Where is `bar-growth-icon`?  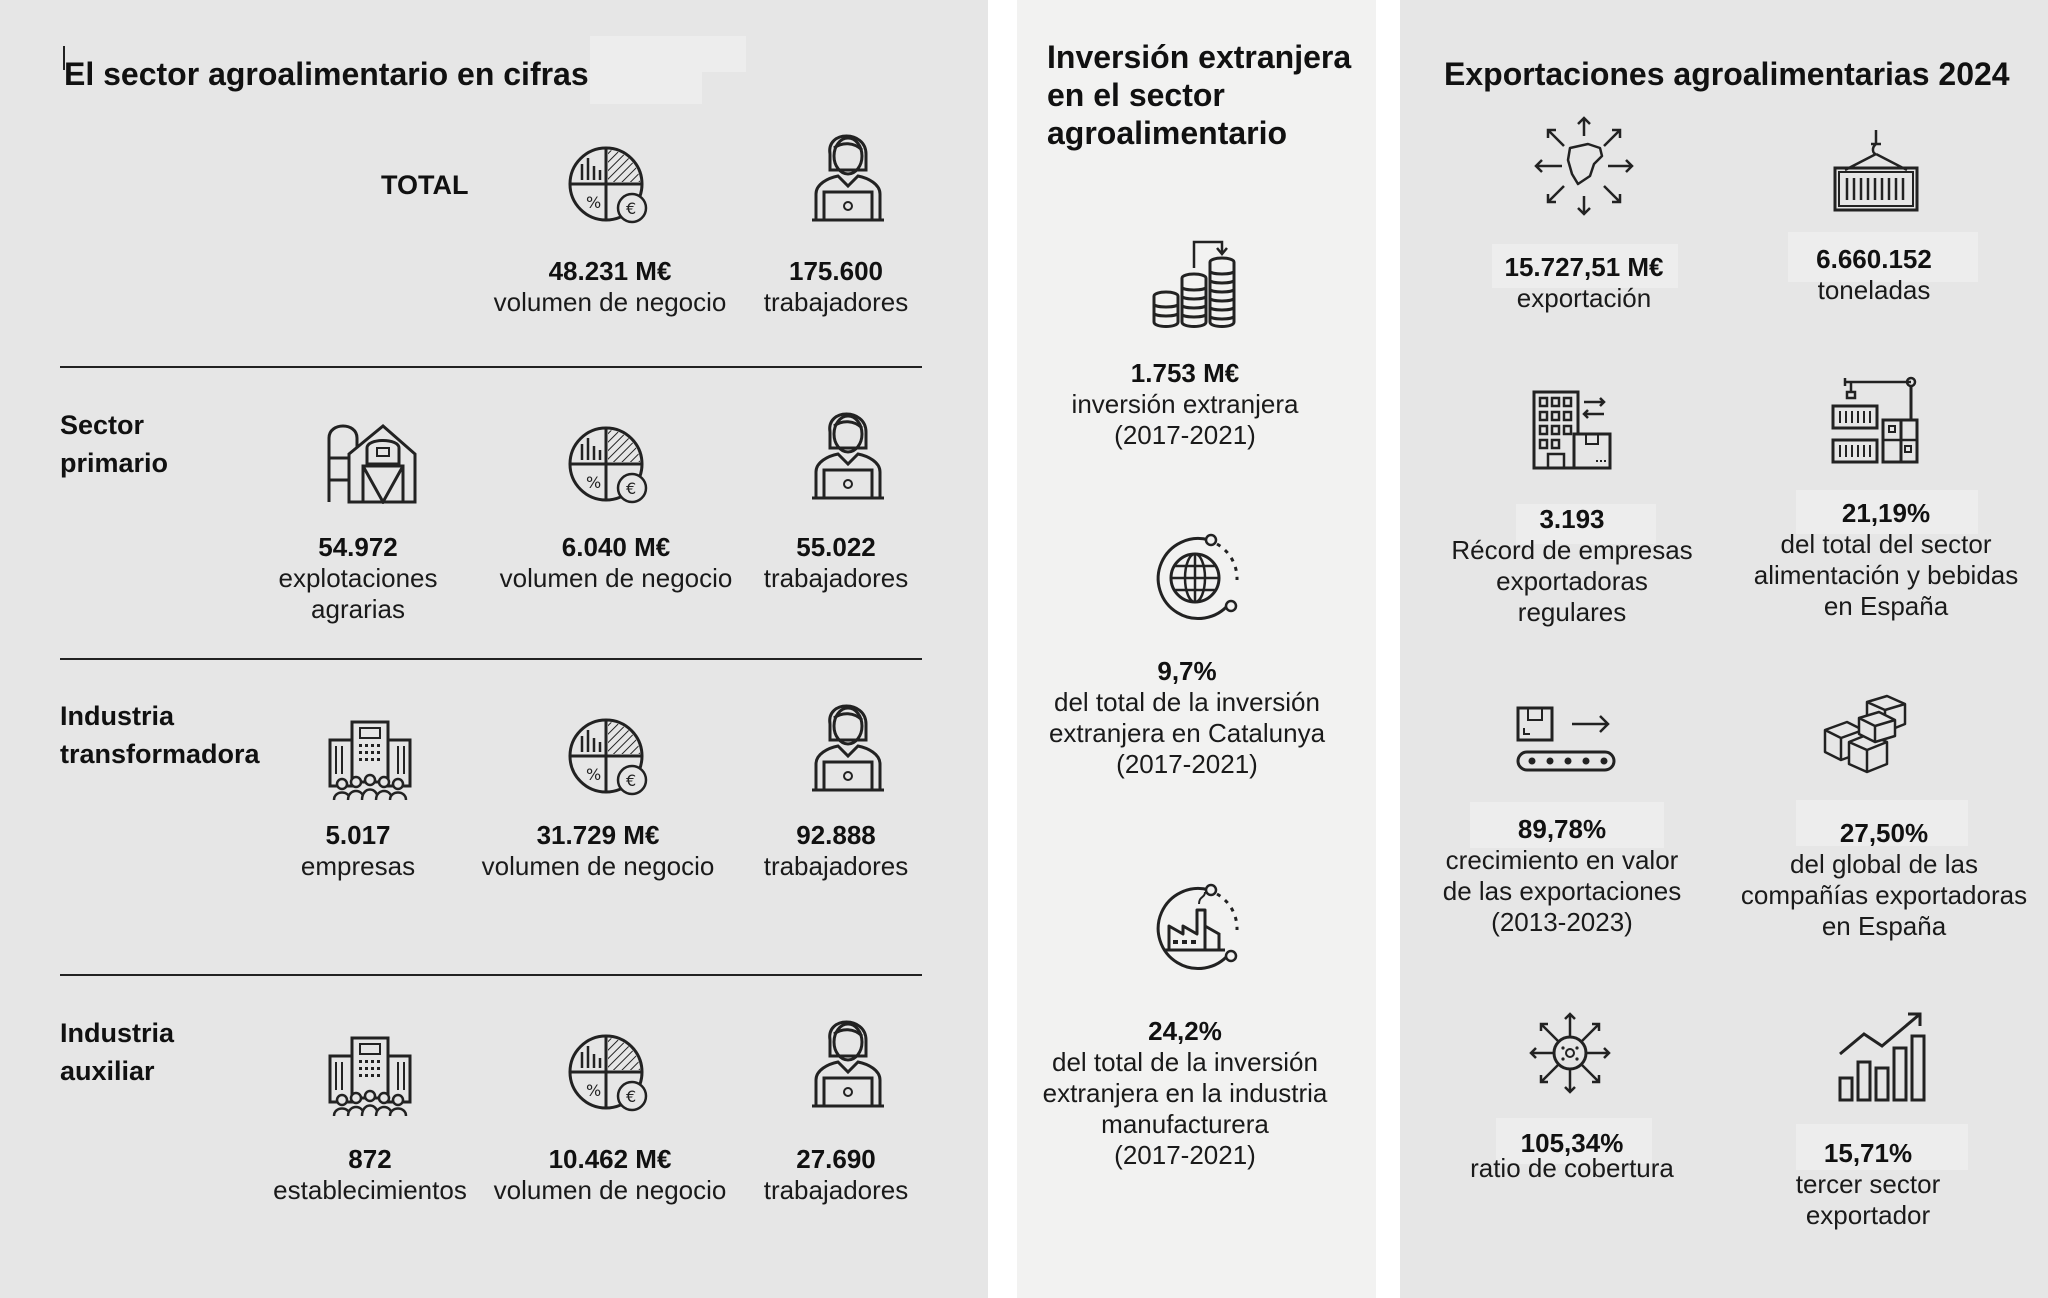 bar-growth-icon is located at coordinates (1882, 1057).